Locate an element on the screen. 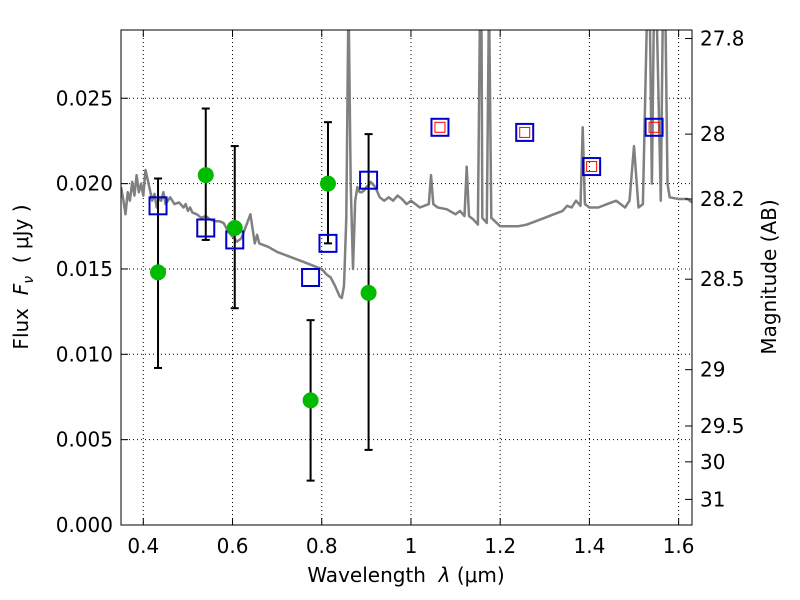 Image resolution: width=800 pixels, height=600 pixels. upper-limit-squares is located at coordinates (547, 147).